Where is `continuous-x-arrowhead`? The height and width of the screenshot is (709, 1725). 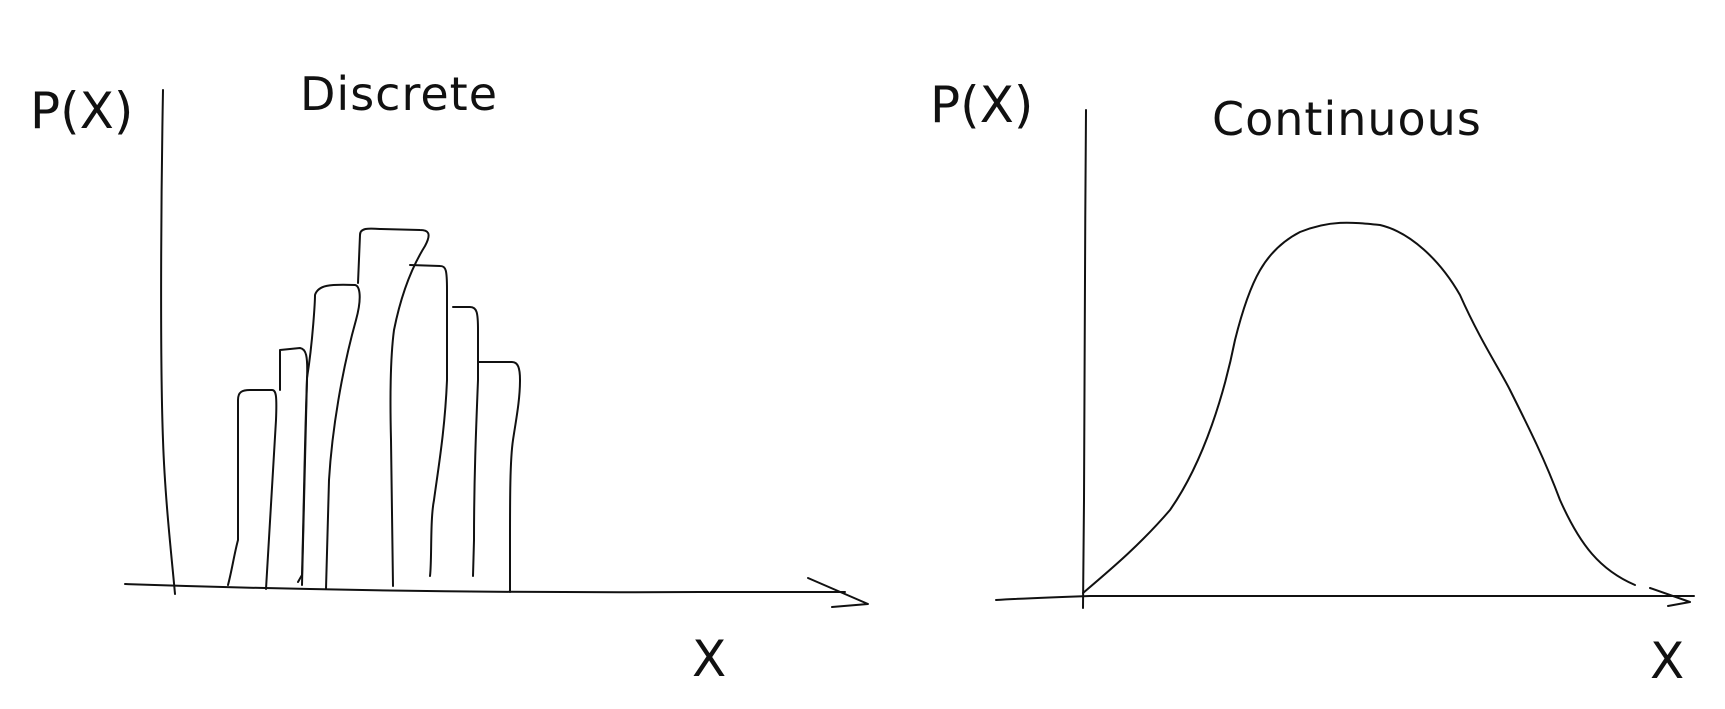 continuous-x-arrowhead is located at coordinates (1670, 597).